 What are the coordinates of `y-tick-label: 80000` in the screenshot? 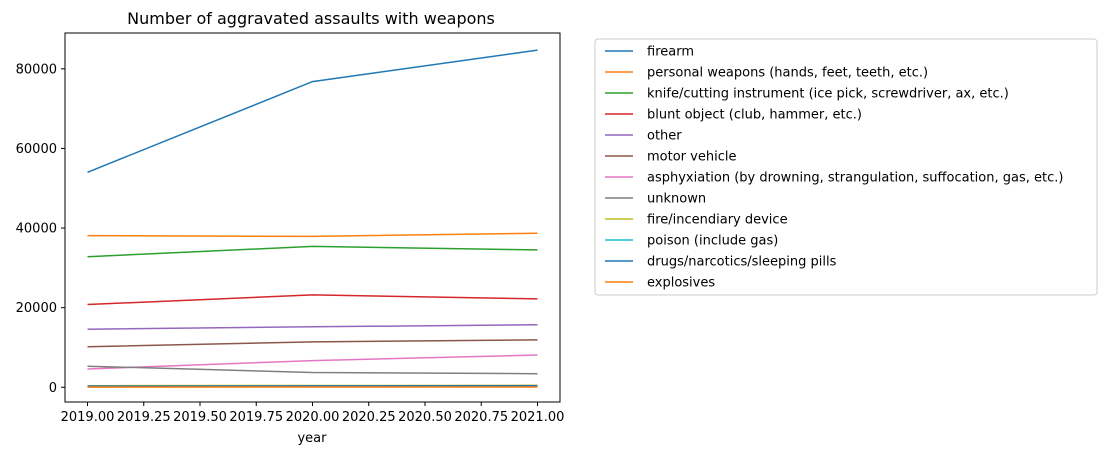 It's located at (36, 69).